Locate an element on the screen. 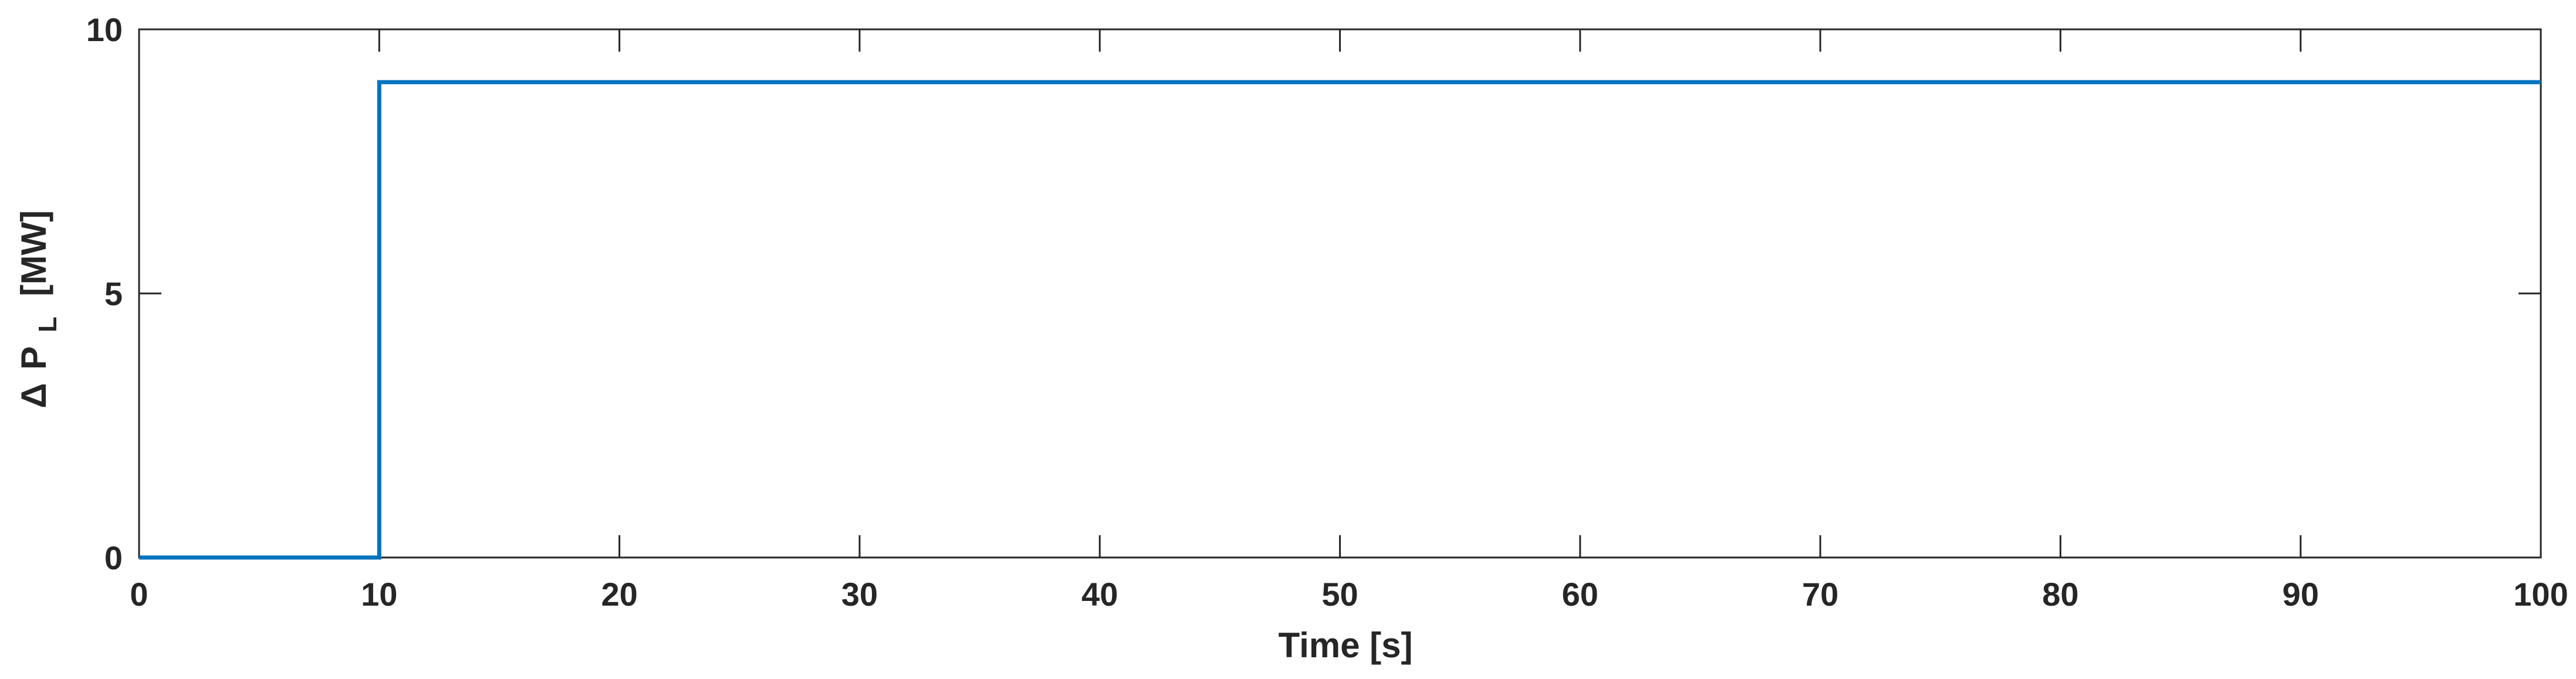 This screenshot has width=2576, height=679. x-tick-label: 20 is located at coordinates (619, 594).